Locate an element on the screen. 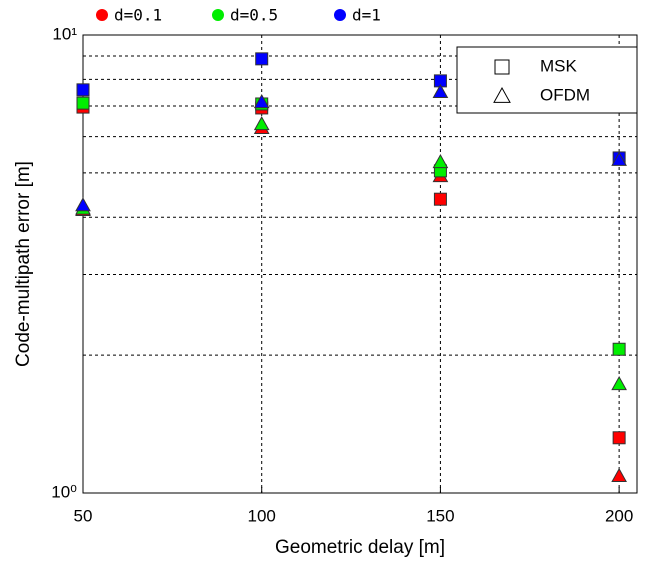  x-tick-label: 200 is located at coordinates (619, 515).